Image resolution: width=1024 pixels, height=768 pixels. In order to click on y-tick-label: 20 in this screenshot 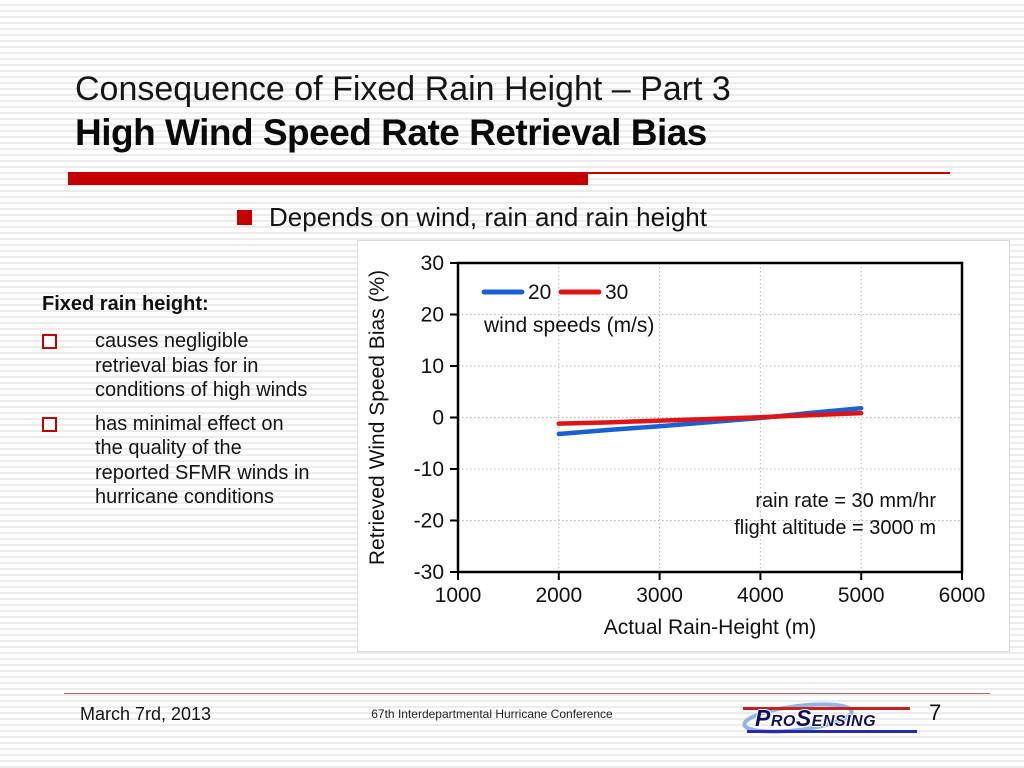, I will do `click(432, 315)`.